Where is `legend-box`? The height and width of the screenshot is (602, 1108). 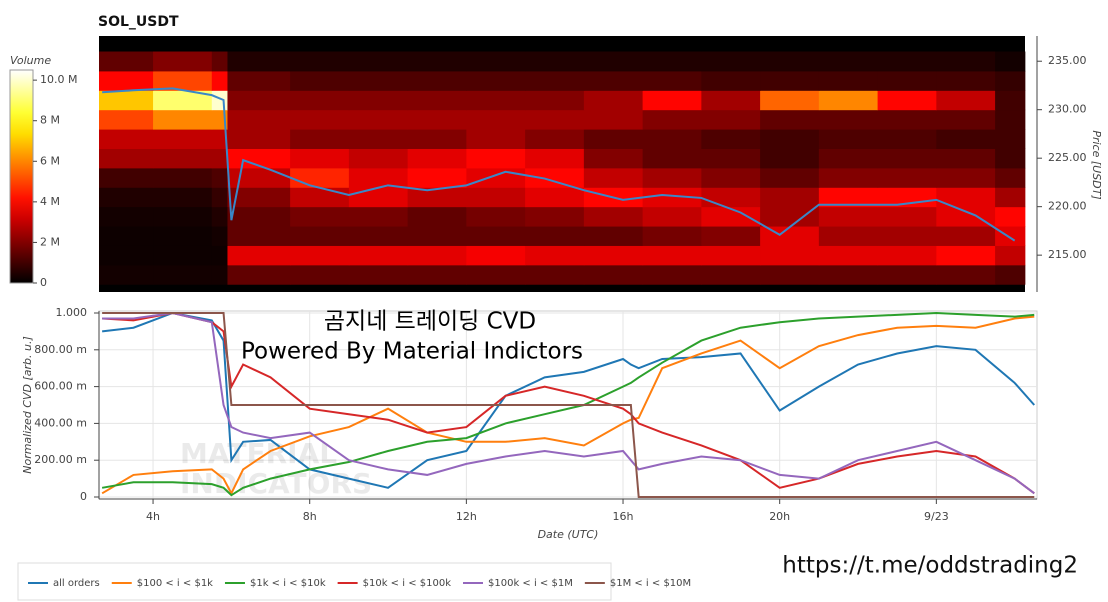
legend-box is located at coordinates (314, 581).